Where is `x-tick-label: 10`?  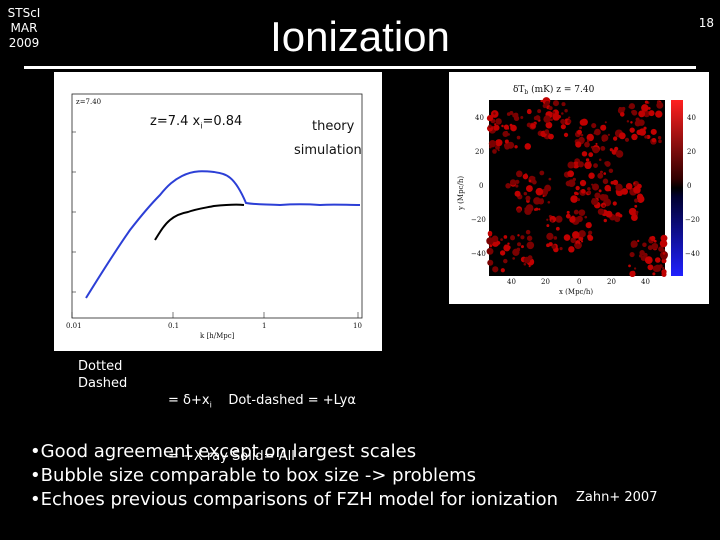 x-tick-label: 10 is located at coordinates (357, 326).